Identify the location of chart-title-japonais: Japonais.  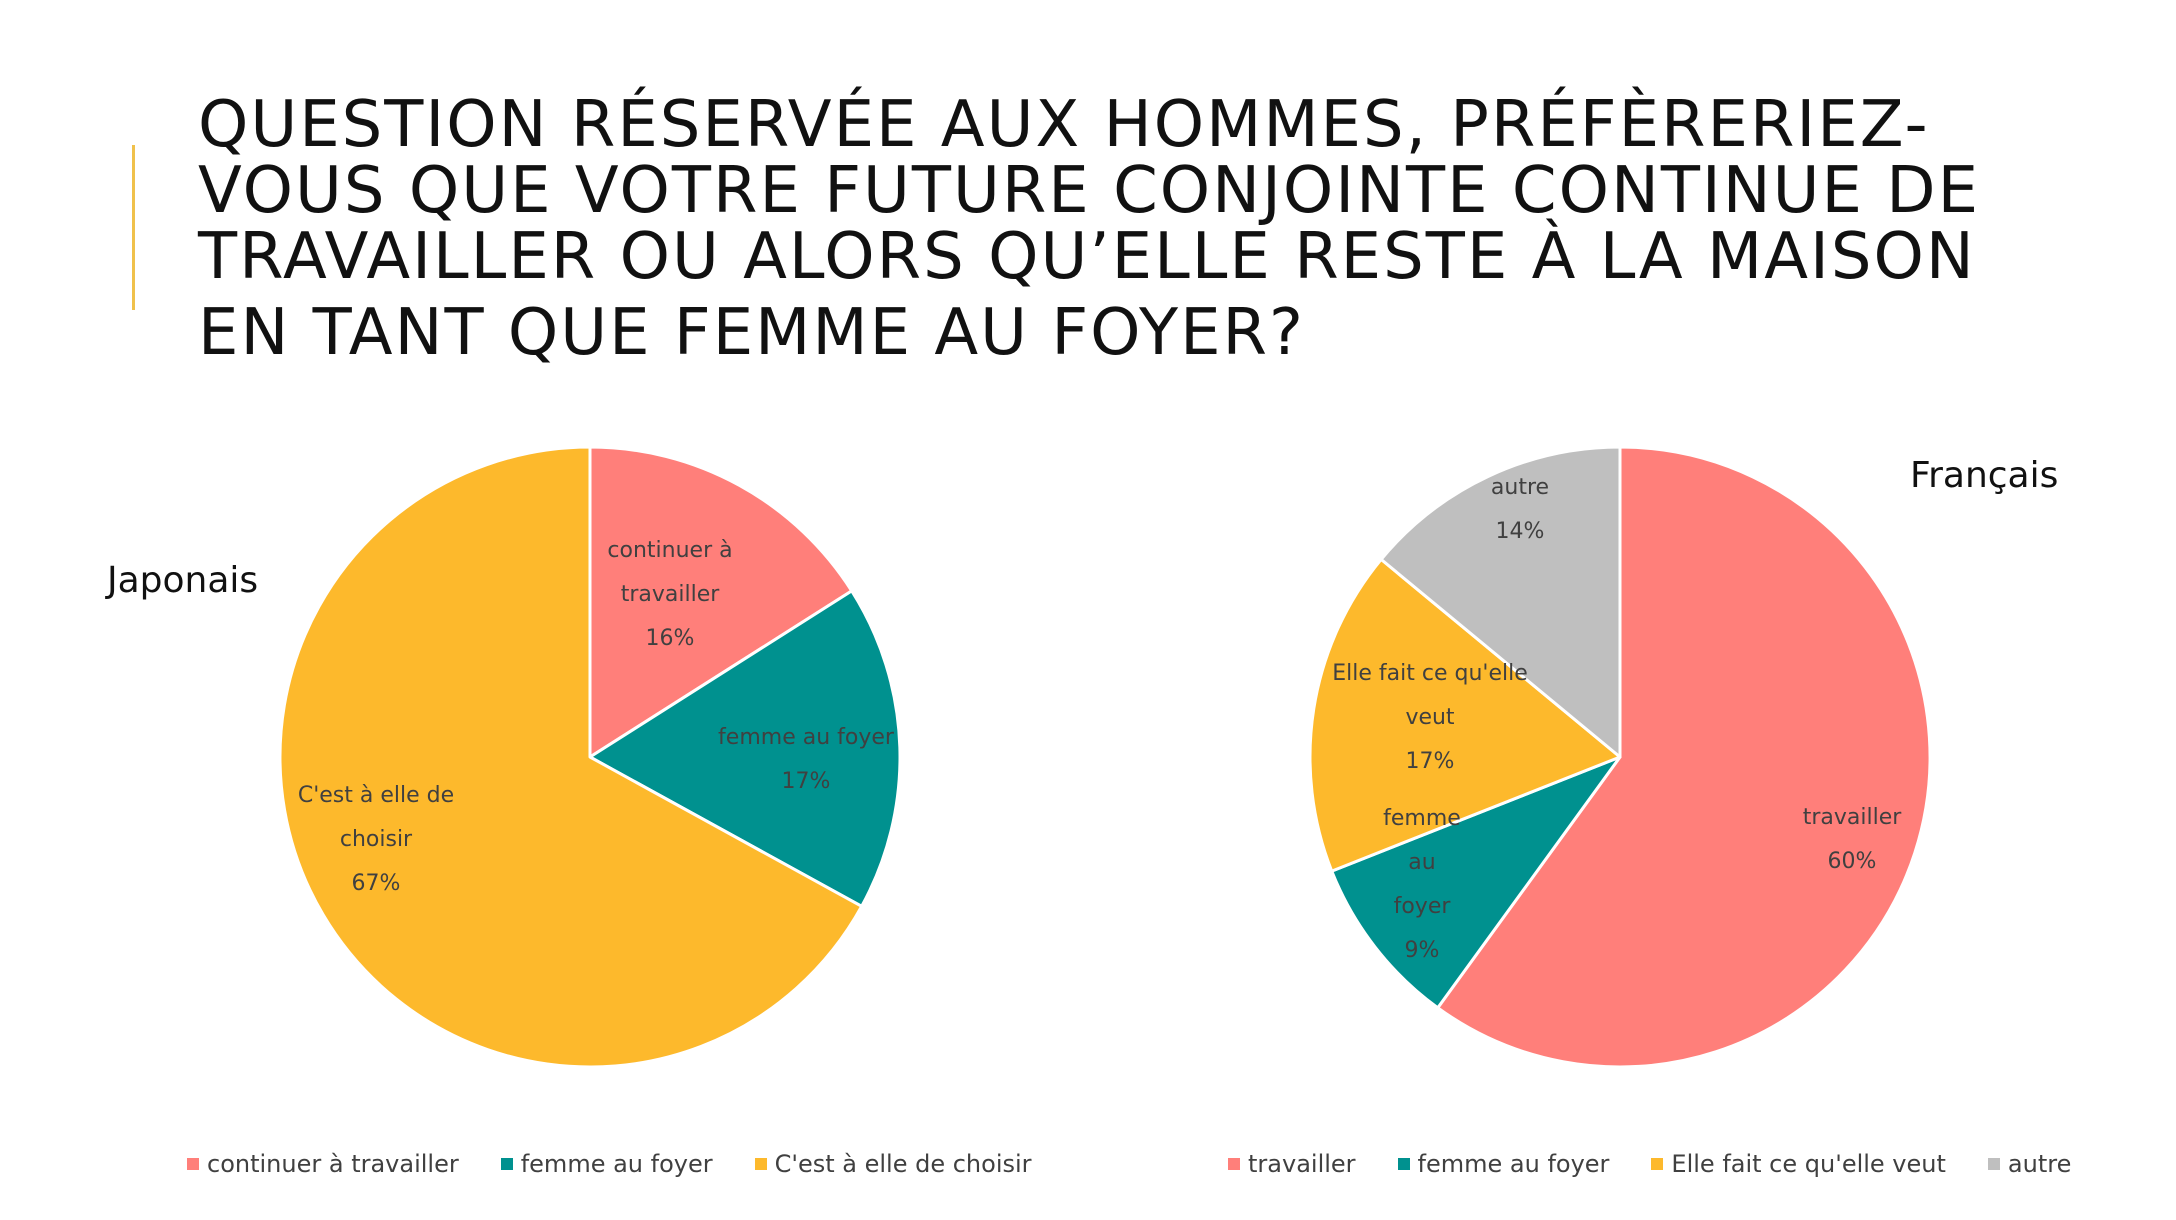
(183, 580).